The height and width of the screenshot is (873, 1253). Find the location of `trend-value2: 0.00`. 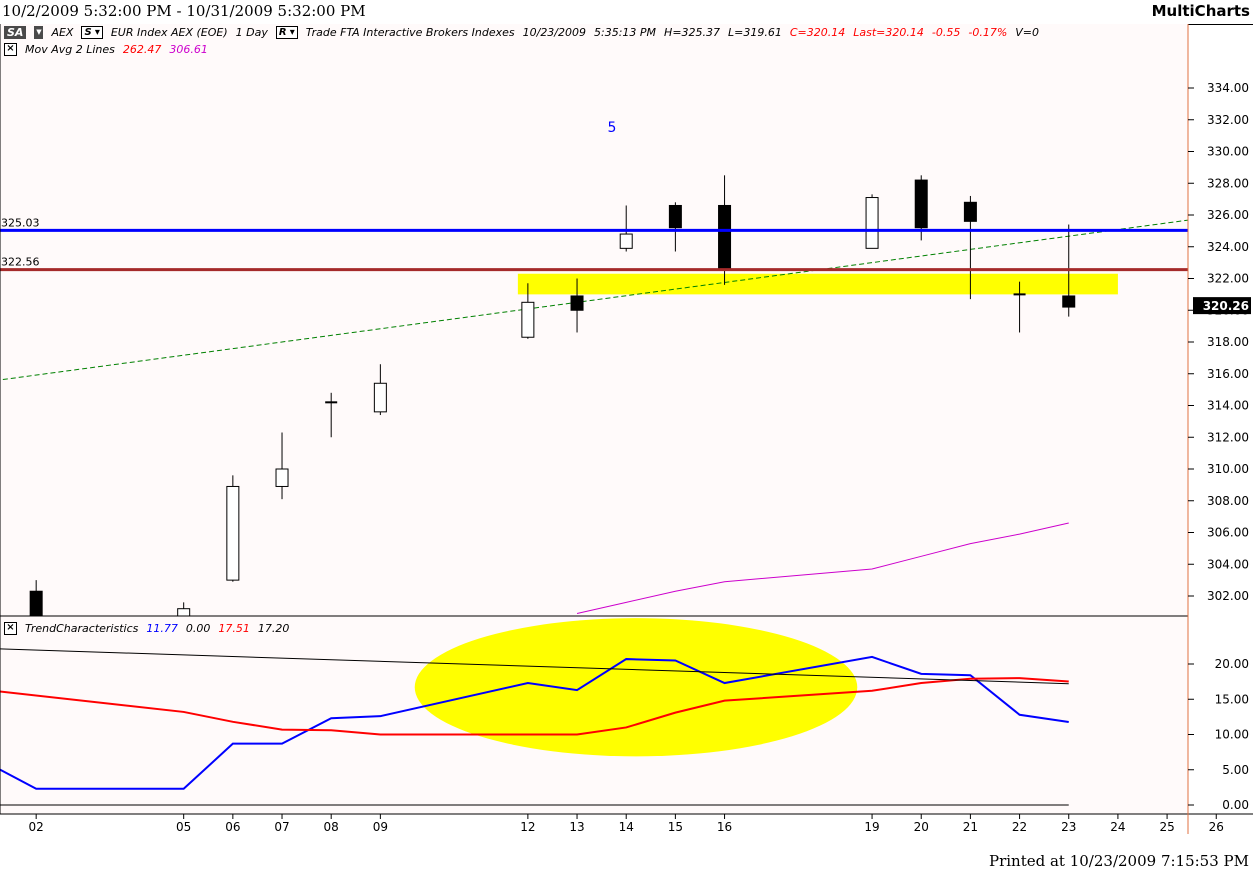

trend-value2: 0.00 is located at coordinates (198, 628).